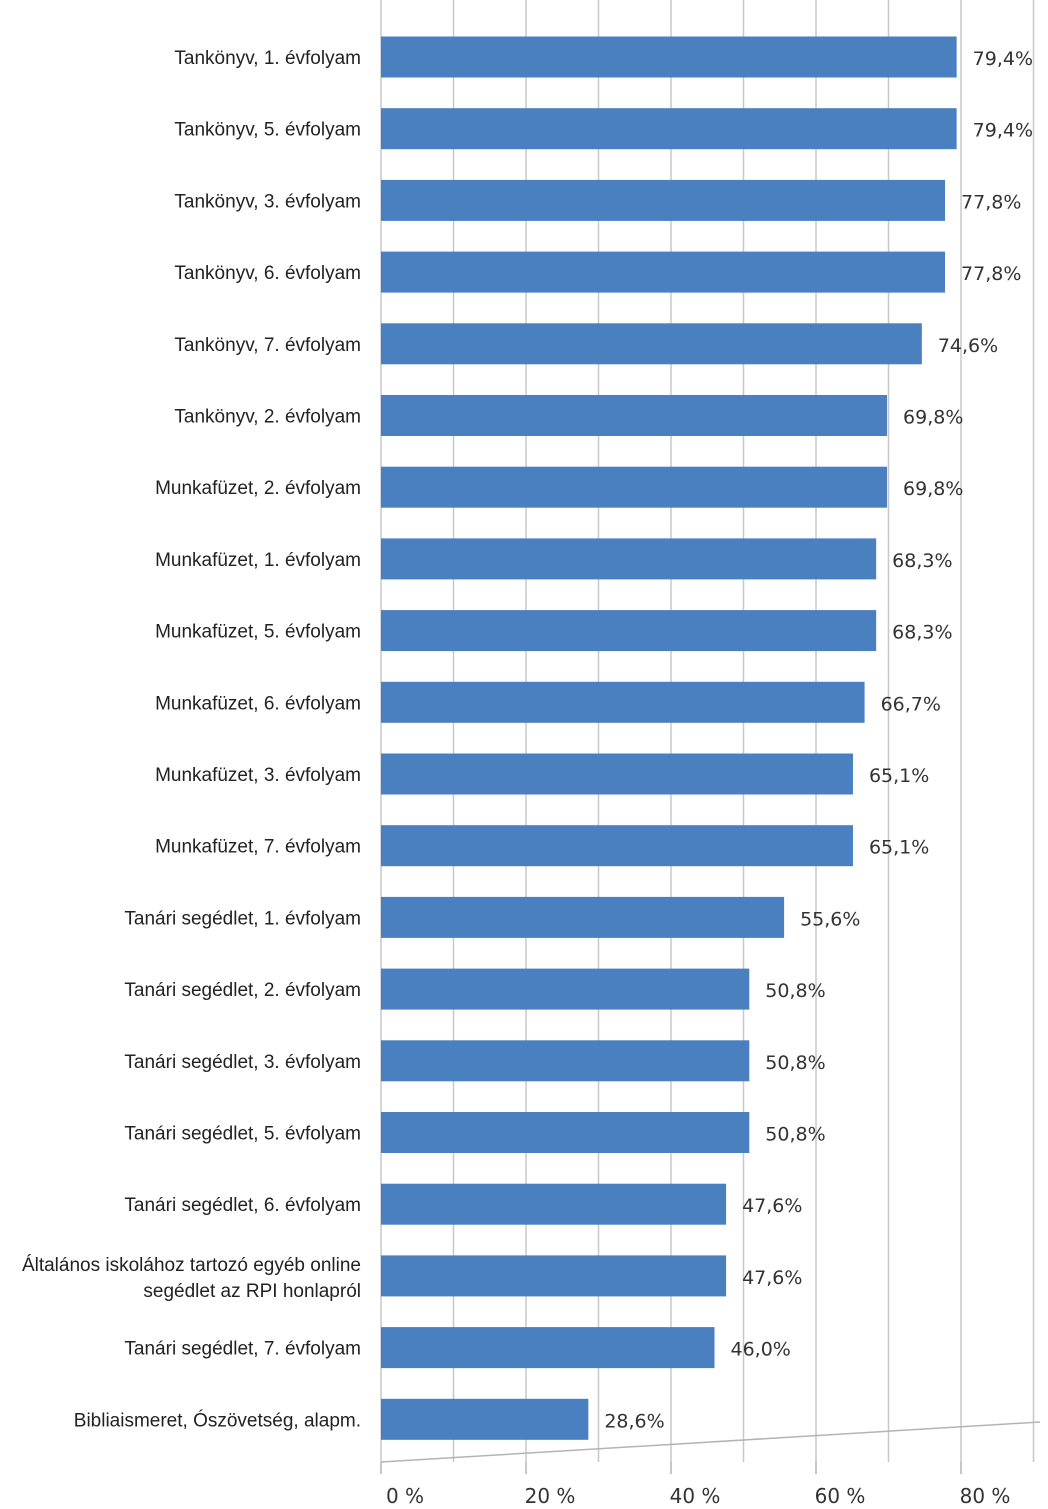  Describe the element at coordinates (242, 1134) in the screenshot. I see `category-label: Tanári segédlet, 5. évfolyam` at that location.